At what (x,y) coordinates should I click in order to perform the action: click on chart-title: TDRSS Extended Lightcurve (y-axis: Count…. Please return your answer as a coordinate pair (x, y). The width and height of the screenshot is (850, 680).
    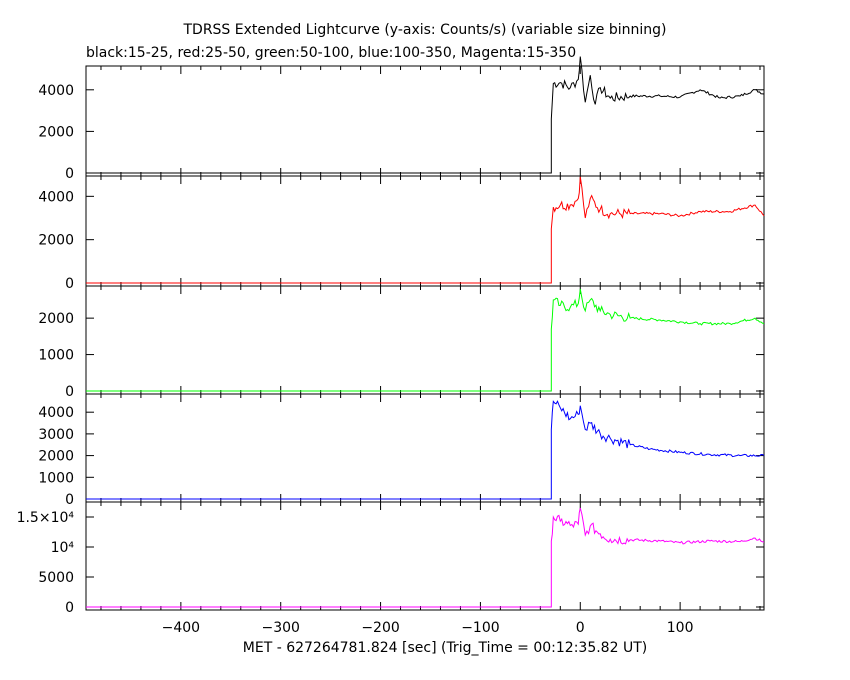
    Looking at the image, I should click on (425, 30).